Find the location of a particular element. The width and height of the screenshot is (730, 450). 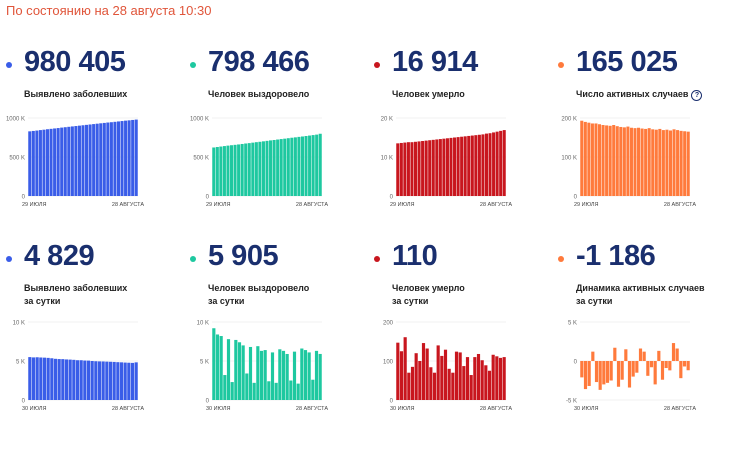

stat-label-line: Выявлено заболевших is located at coordinates (76, 94).